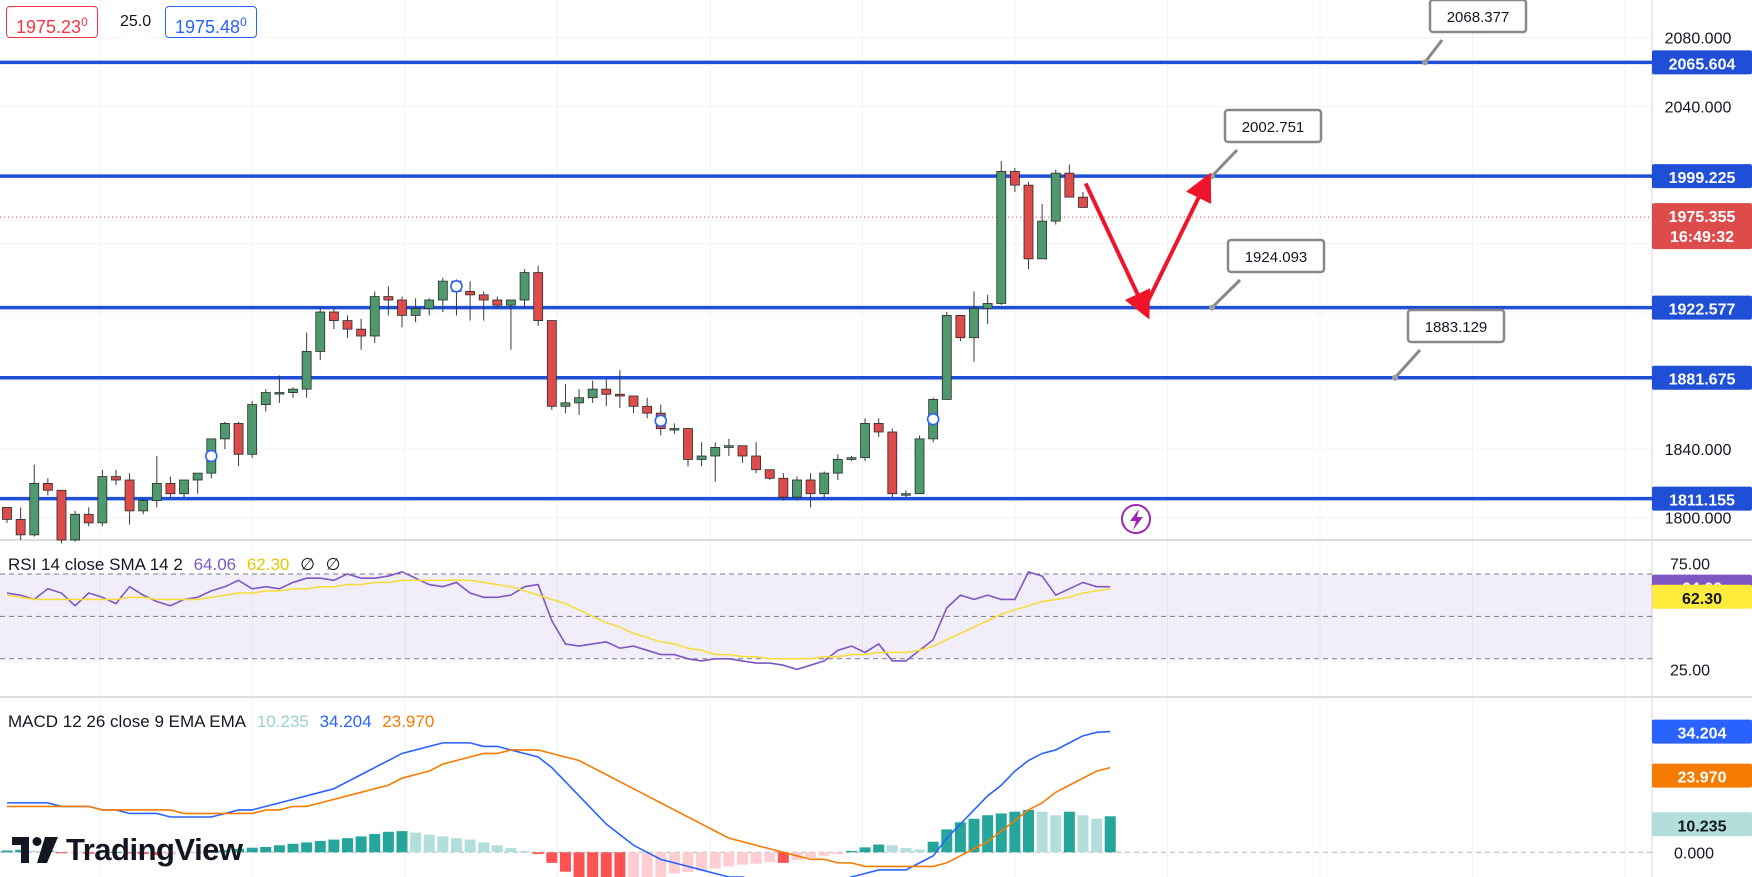 The width and height of the screenshot is (1752, 877). What do you see at coordinates (1449, 344) in the screenshot?
I see `price-callout: 1883.129` at bounding box center [1449, 344].